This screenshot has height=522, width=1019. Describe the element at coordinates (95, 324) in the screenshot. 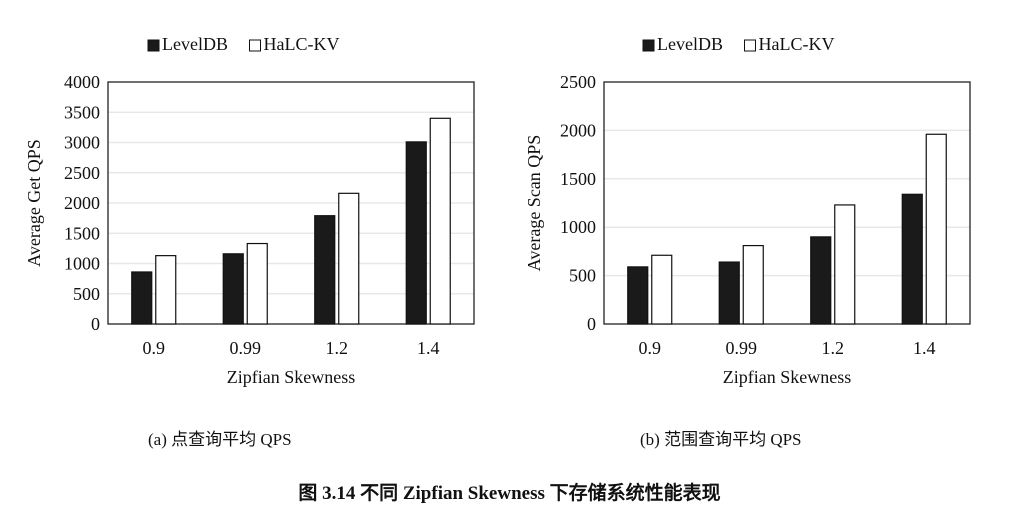

I see `chart-a-ytick-label-0: 0` at that location.